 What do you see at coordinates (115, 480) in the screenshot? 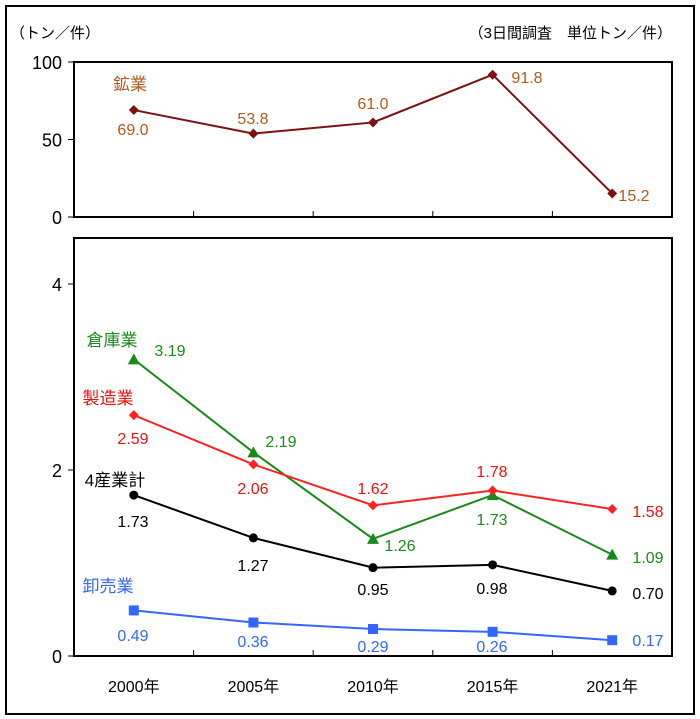
I see `series-name-label: 4産業計` at bounding box center [115, 480].